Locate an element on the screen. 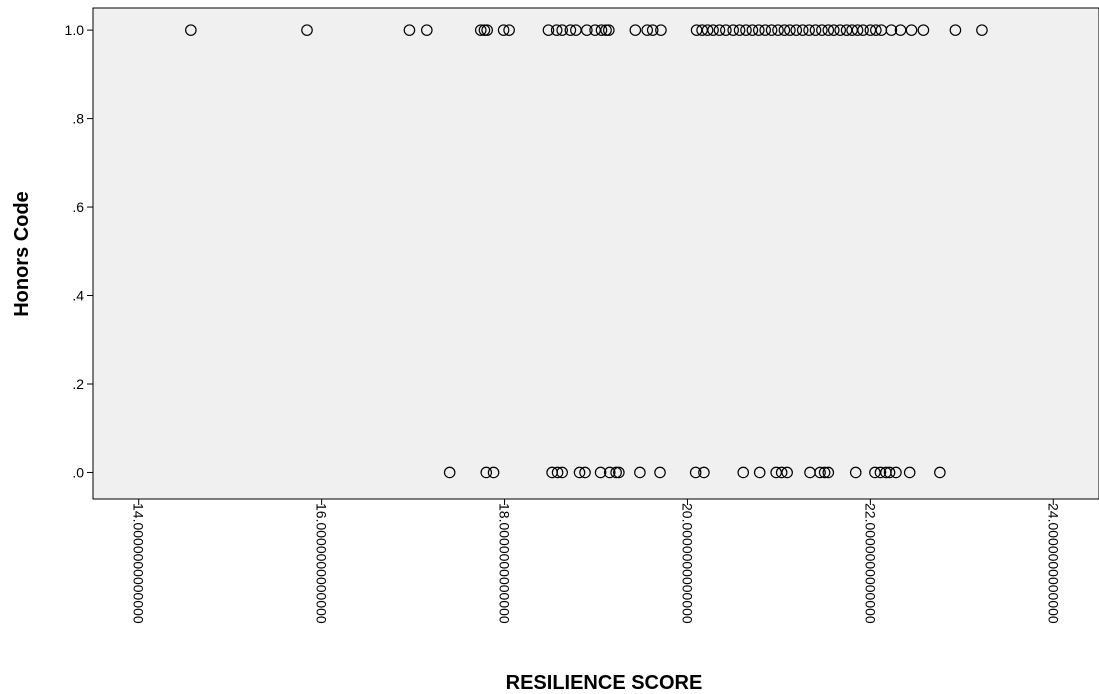 This screenshot has width=1099, height=694. x-axis-title: RESILIENCE SCORE is located at coordinates (604, 683).